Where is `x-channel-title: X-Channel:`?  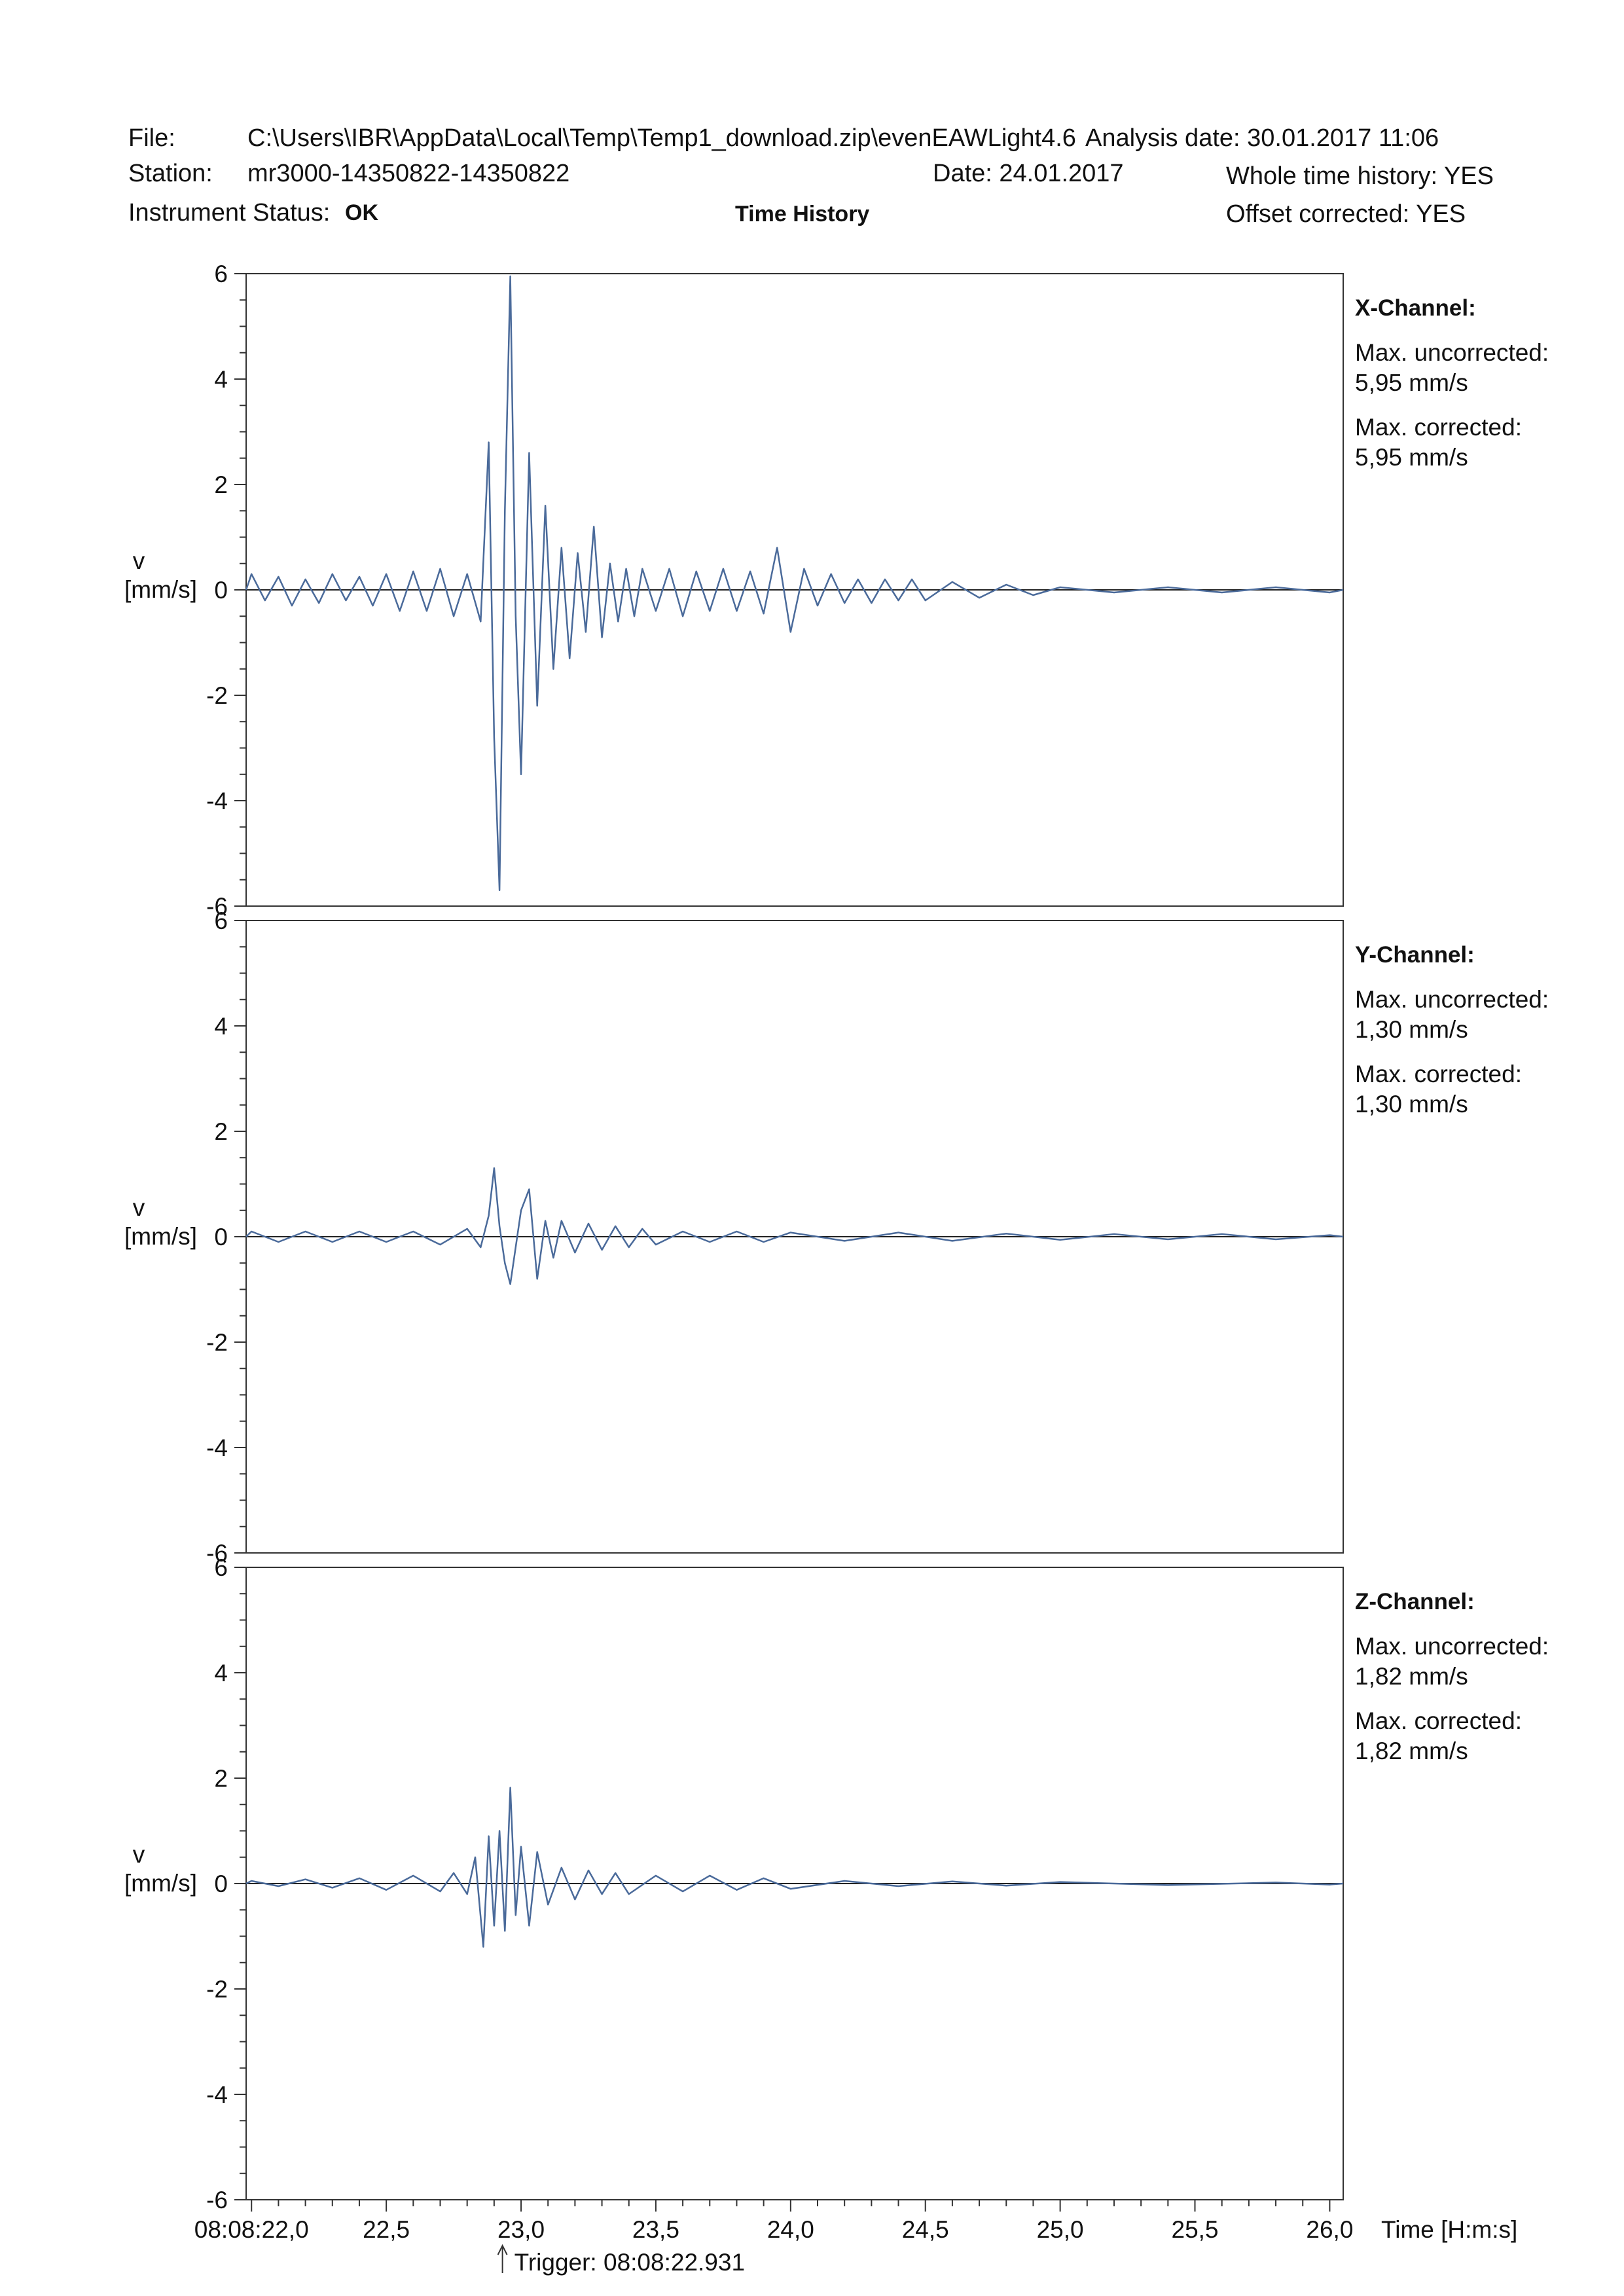 x-channel-title: X-Channel: is located at coordinates (1416, 308).